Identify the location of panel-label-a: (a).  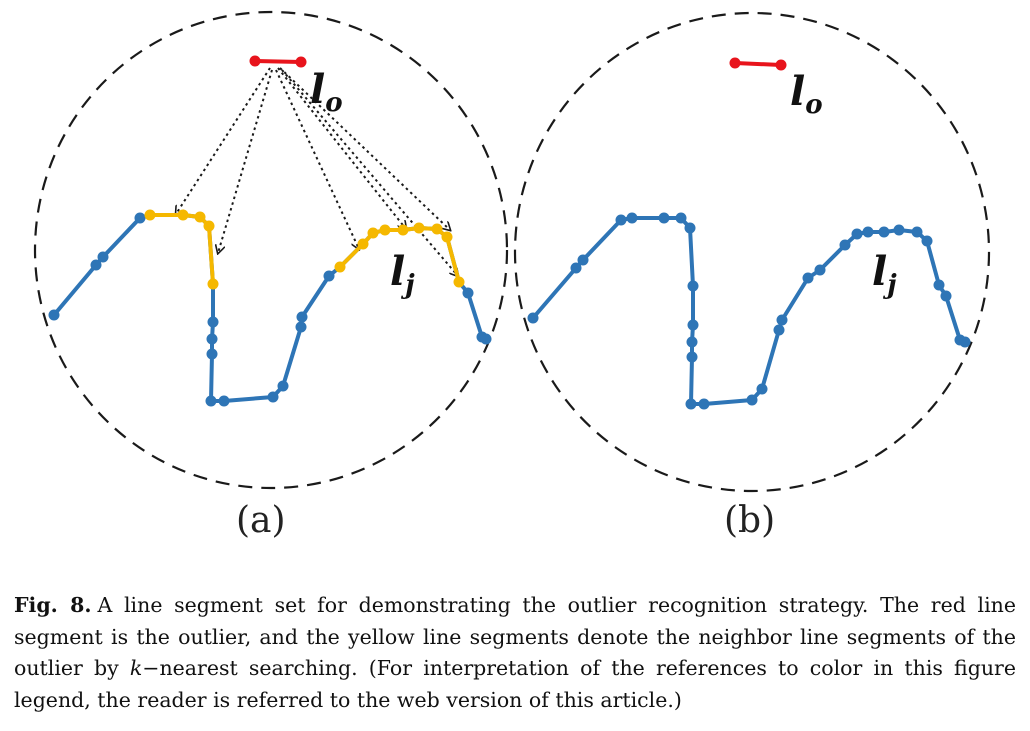
(261, 520).